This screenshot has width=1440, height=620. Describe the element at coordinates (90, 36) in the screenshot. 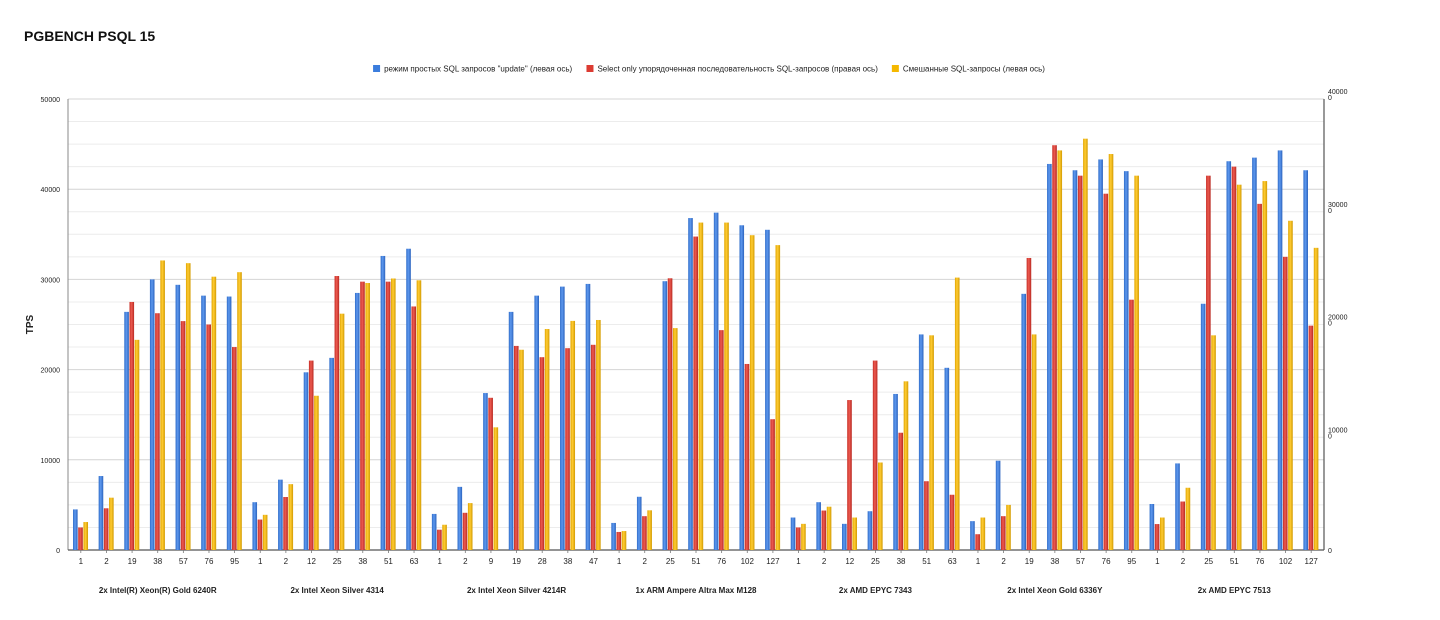

I see `chart-title: PGBENCH PSQL 15` at that location.